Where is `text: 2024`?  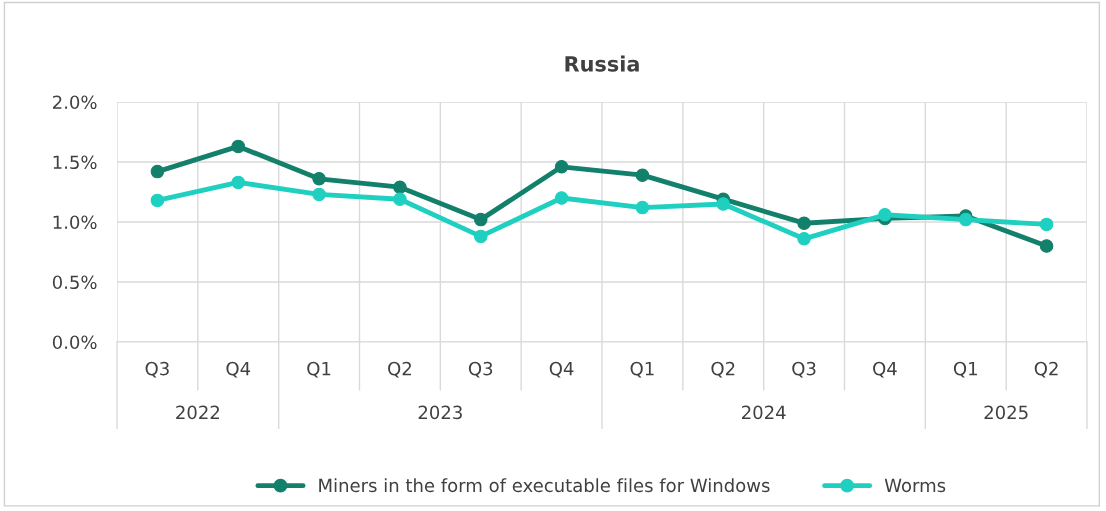 text: 2024 is located at coordinates (764, 412).